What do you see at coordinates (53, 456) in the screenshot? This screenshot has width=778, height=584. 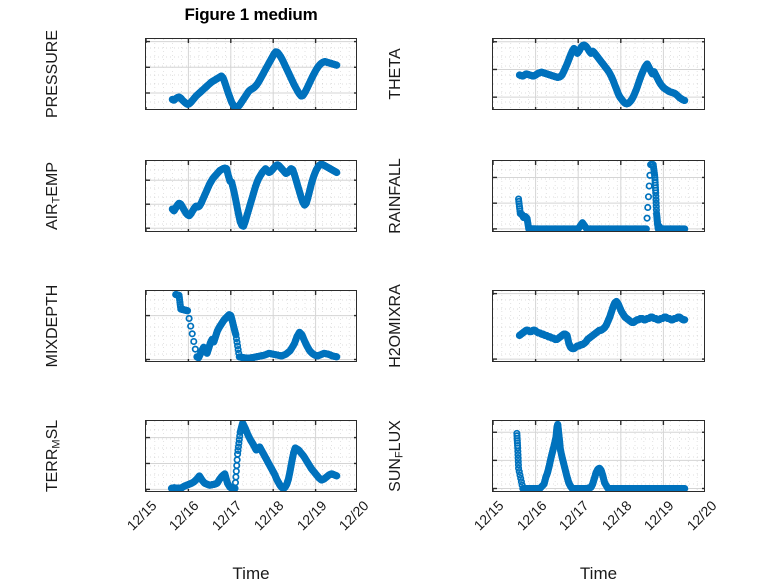 I see `ylabel-terr_msl: TERRMSL` at bounding box center [53, 456].